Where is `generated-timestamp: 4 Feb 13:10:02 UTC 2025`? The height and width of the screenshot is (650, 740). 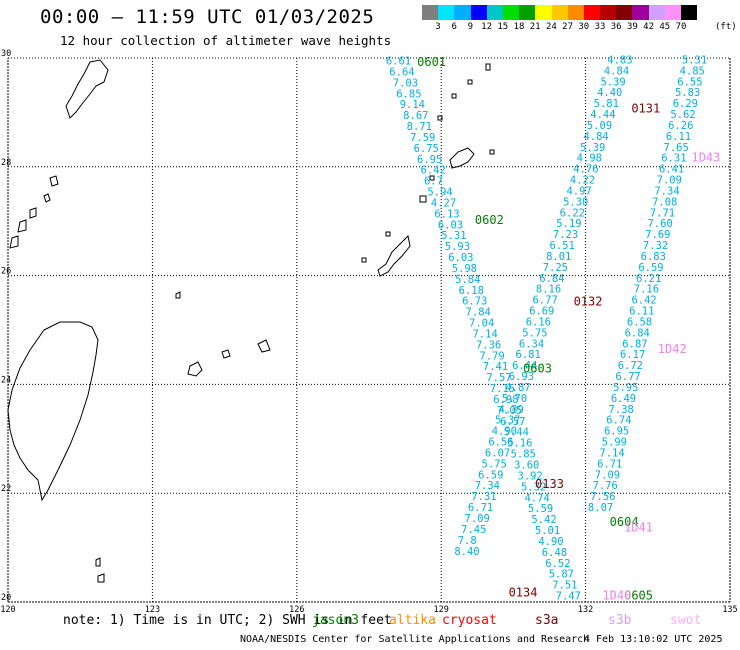
generated-timestamp: 4 Feb 13:10:02 UTC 2025 is located at coordinates (653, 639).